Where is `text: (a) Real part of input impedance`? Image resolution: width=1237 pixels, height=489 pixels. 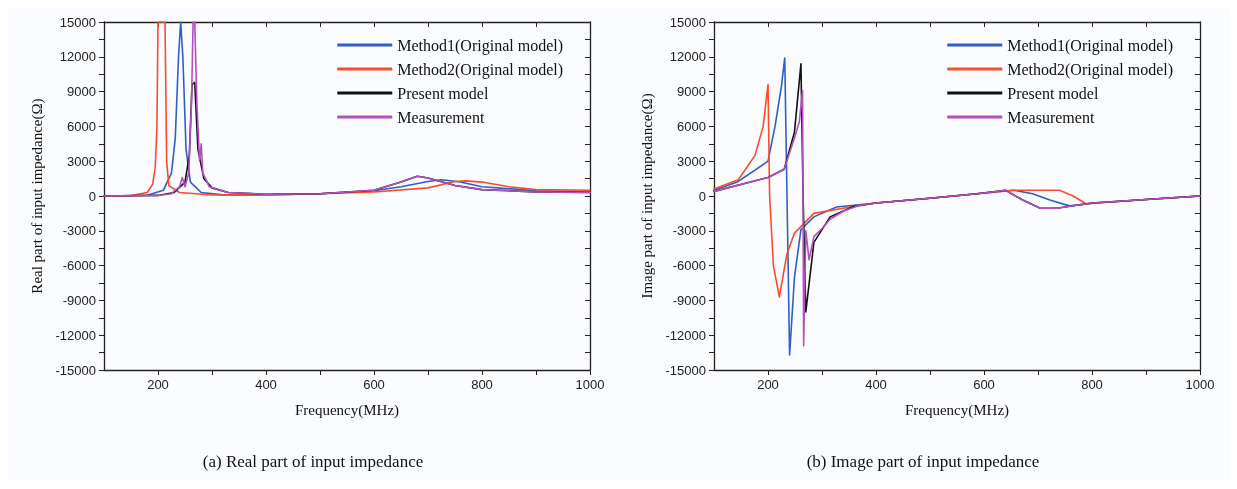 text: (a) Real part of input impedance is located at coordinates (313, 461).